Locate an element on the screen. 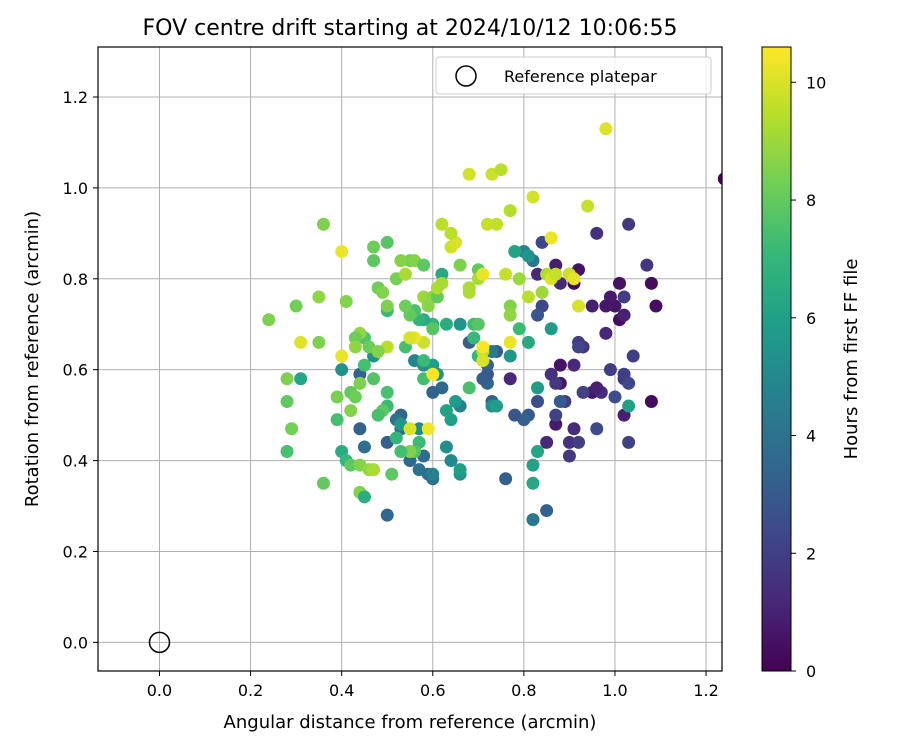  y-tick-label: 0.0 is located at coordinates (75, 642).